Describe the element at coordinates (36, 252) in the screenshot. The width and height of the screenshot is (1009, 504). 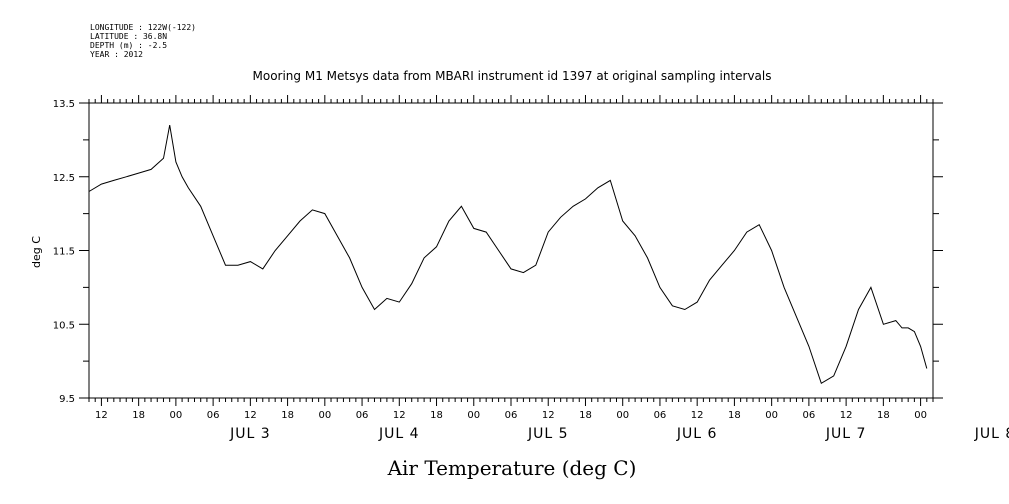
I see `y-axis-label: deg C` at that location.